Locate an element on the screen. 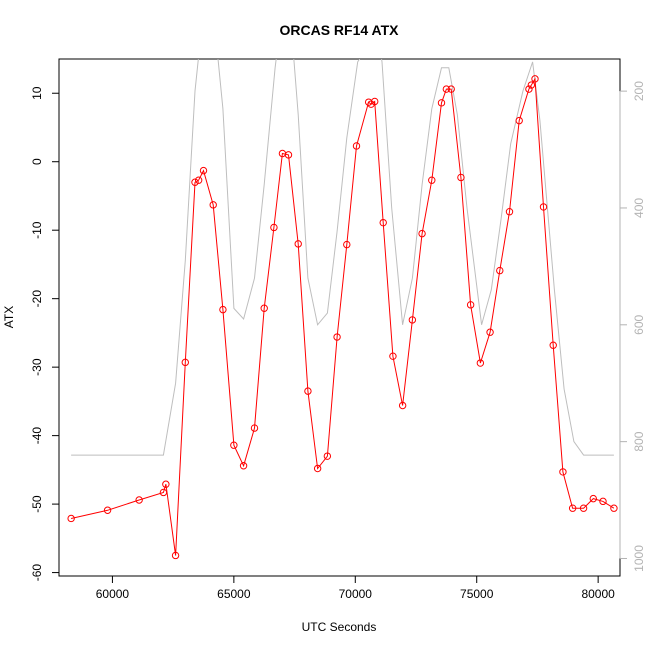 This screenshot has width=650, height=650. y2-tick-label: 400 is located at coordinates (639, 208).